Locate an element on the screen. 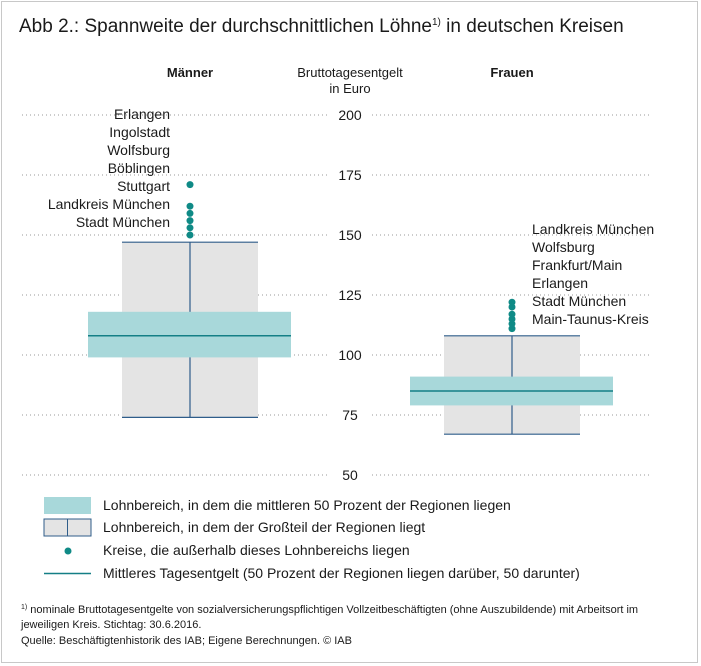 The width and height of the screenshot is (701, 666). y-tick-label: 175 is located at coordinates (350, 175).